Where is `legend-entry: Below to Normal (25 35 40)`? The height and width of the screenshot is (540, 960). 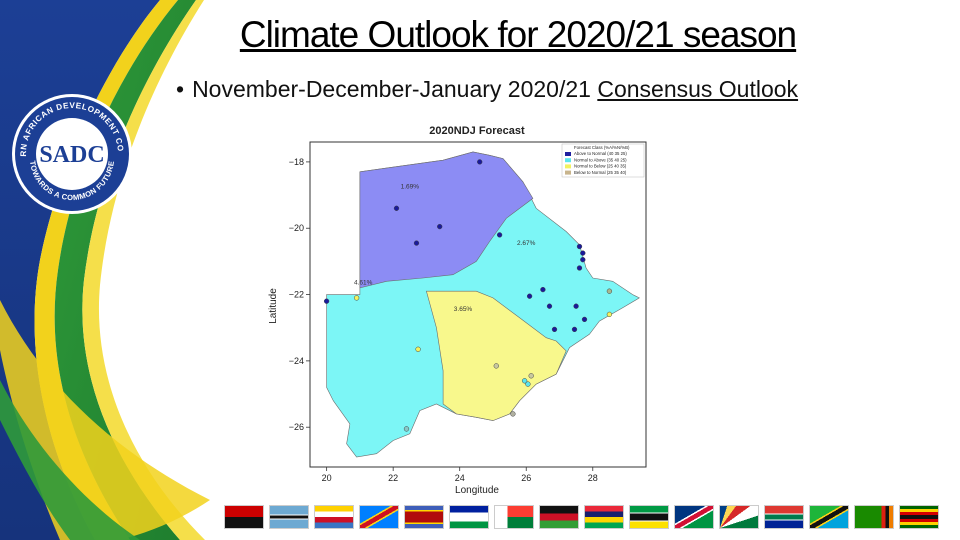
legend-entry: Below to Normal (25 35 40) is located at coordinates (600, 172).